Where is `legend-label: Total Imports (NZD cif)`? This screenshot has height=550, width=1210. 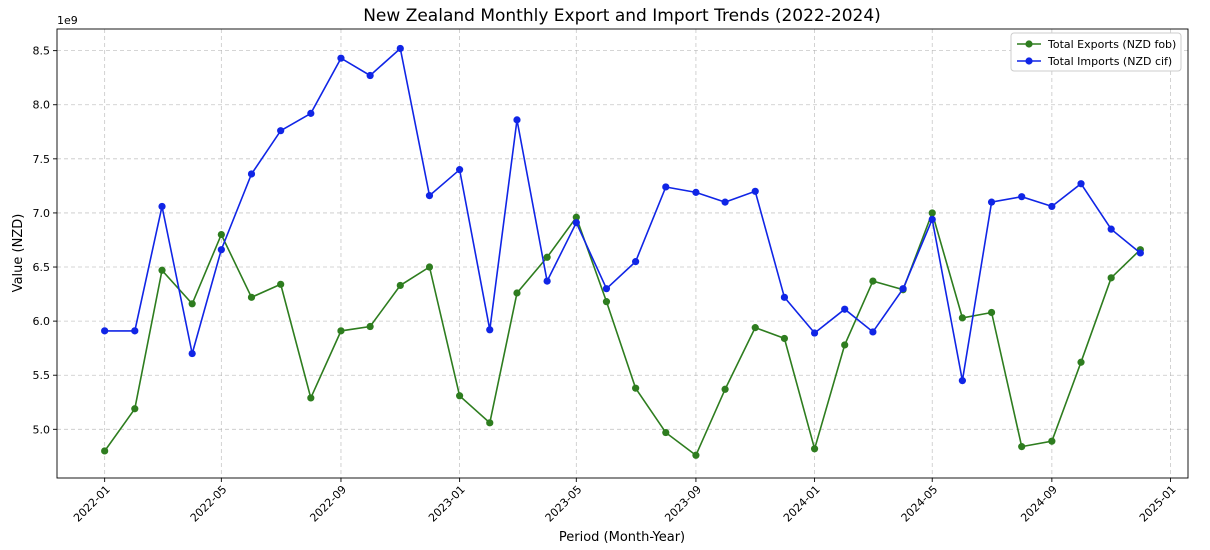
legend-label: Total Imports (NZD cif) is located at coordinates (1109, 61).